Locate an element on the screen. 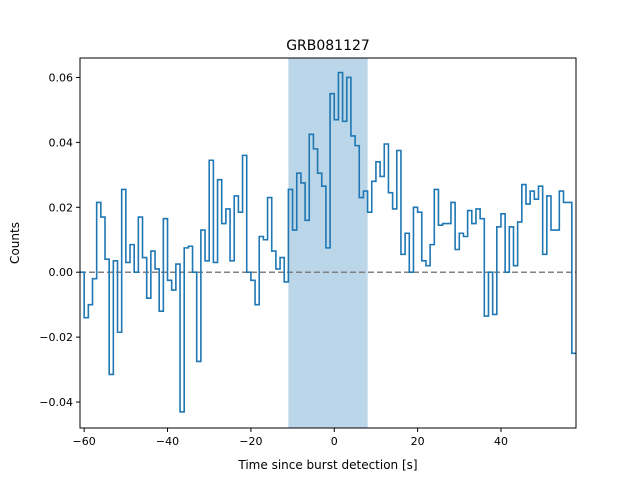 The image size is (640, 480). x-axis-ticks: −60 −40 −20 0 20 40 is located at coordinates (290, 438).